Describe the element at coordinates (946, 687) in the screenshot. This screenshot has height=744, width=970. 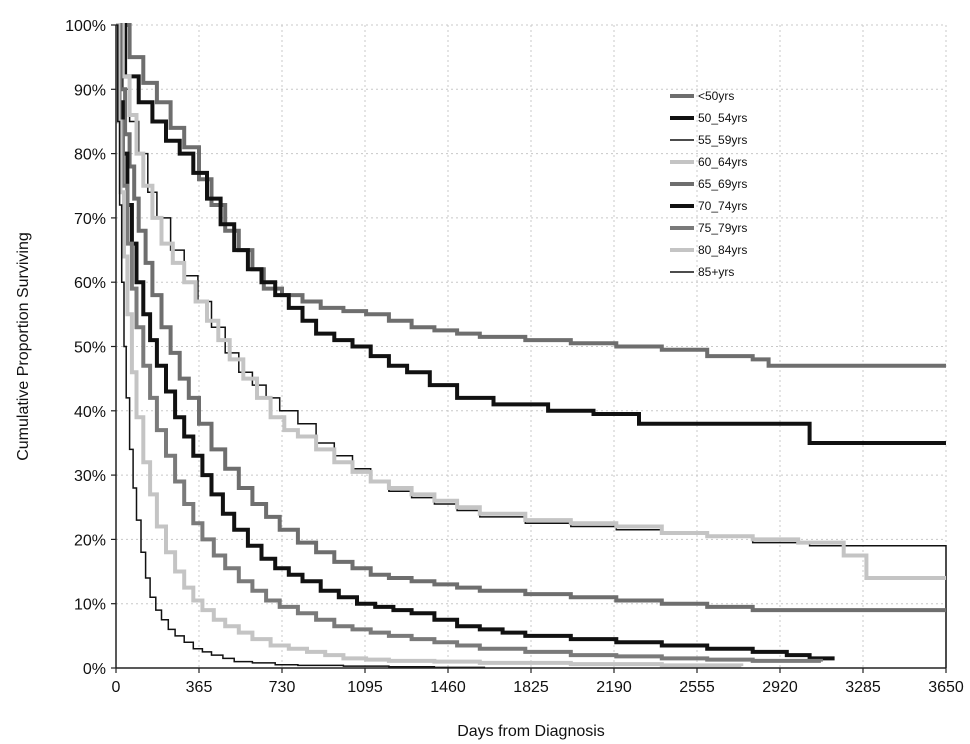
I see `x-tick-label: 3650` at that location.